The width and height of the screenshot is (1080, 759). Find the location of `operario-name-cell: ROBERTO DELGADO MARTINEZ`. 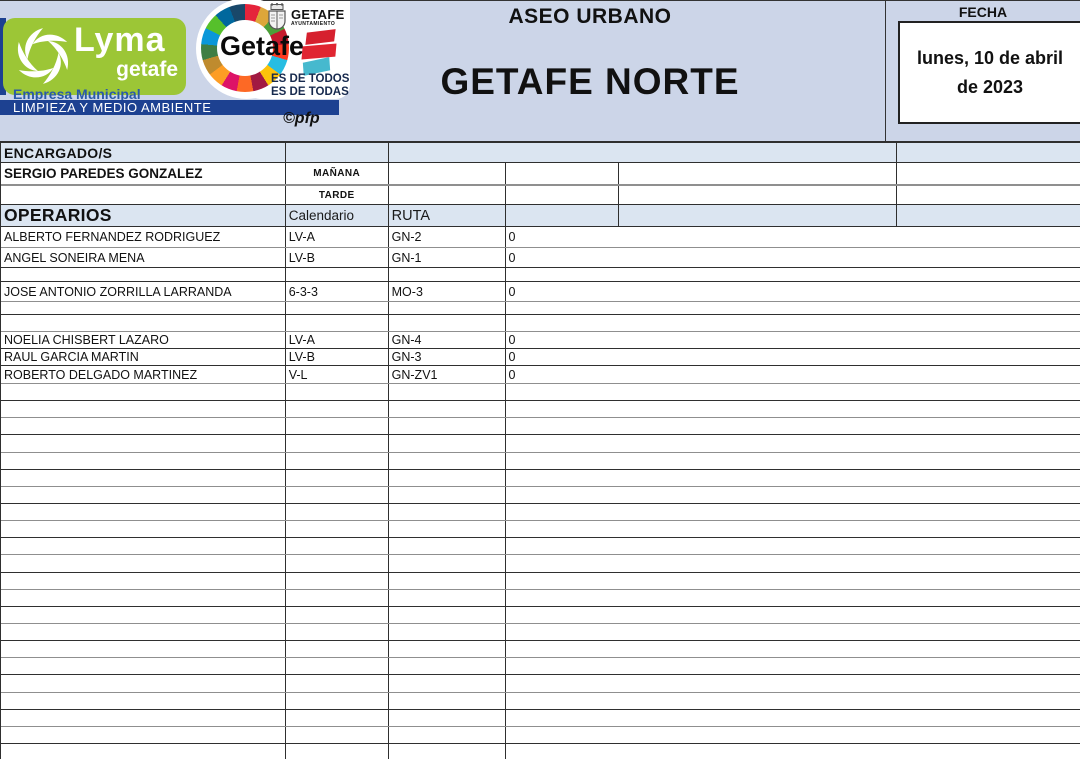

operario-name-cell: ROBERTO DELGADO MARTINEZ is located at coordinates (143, 374).